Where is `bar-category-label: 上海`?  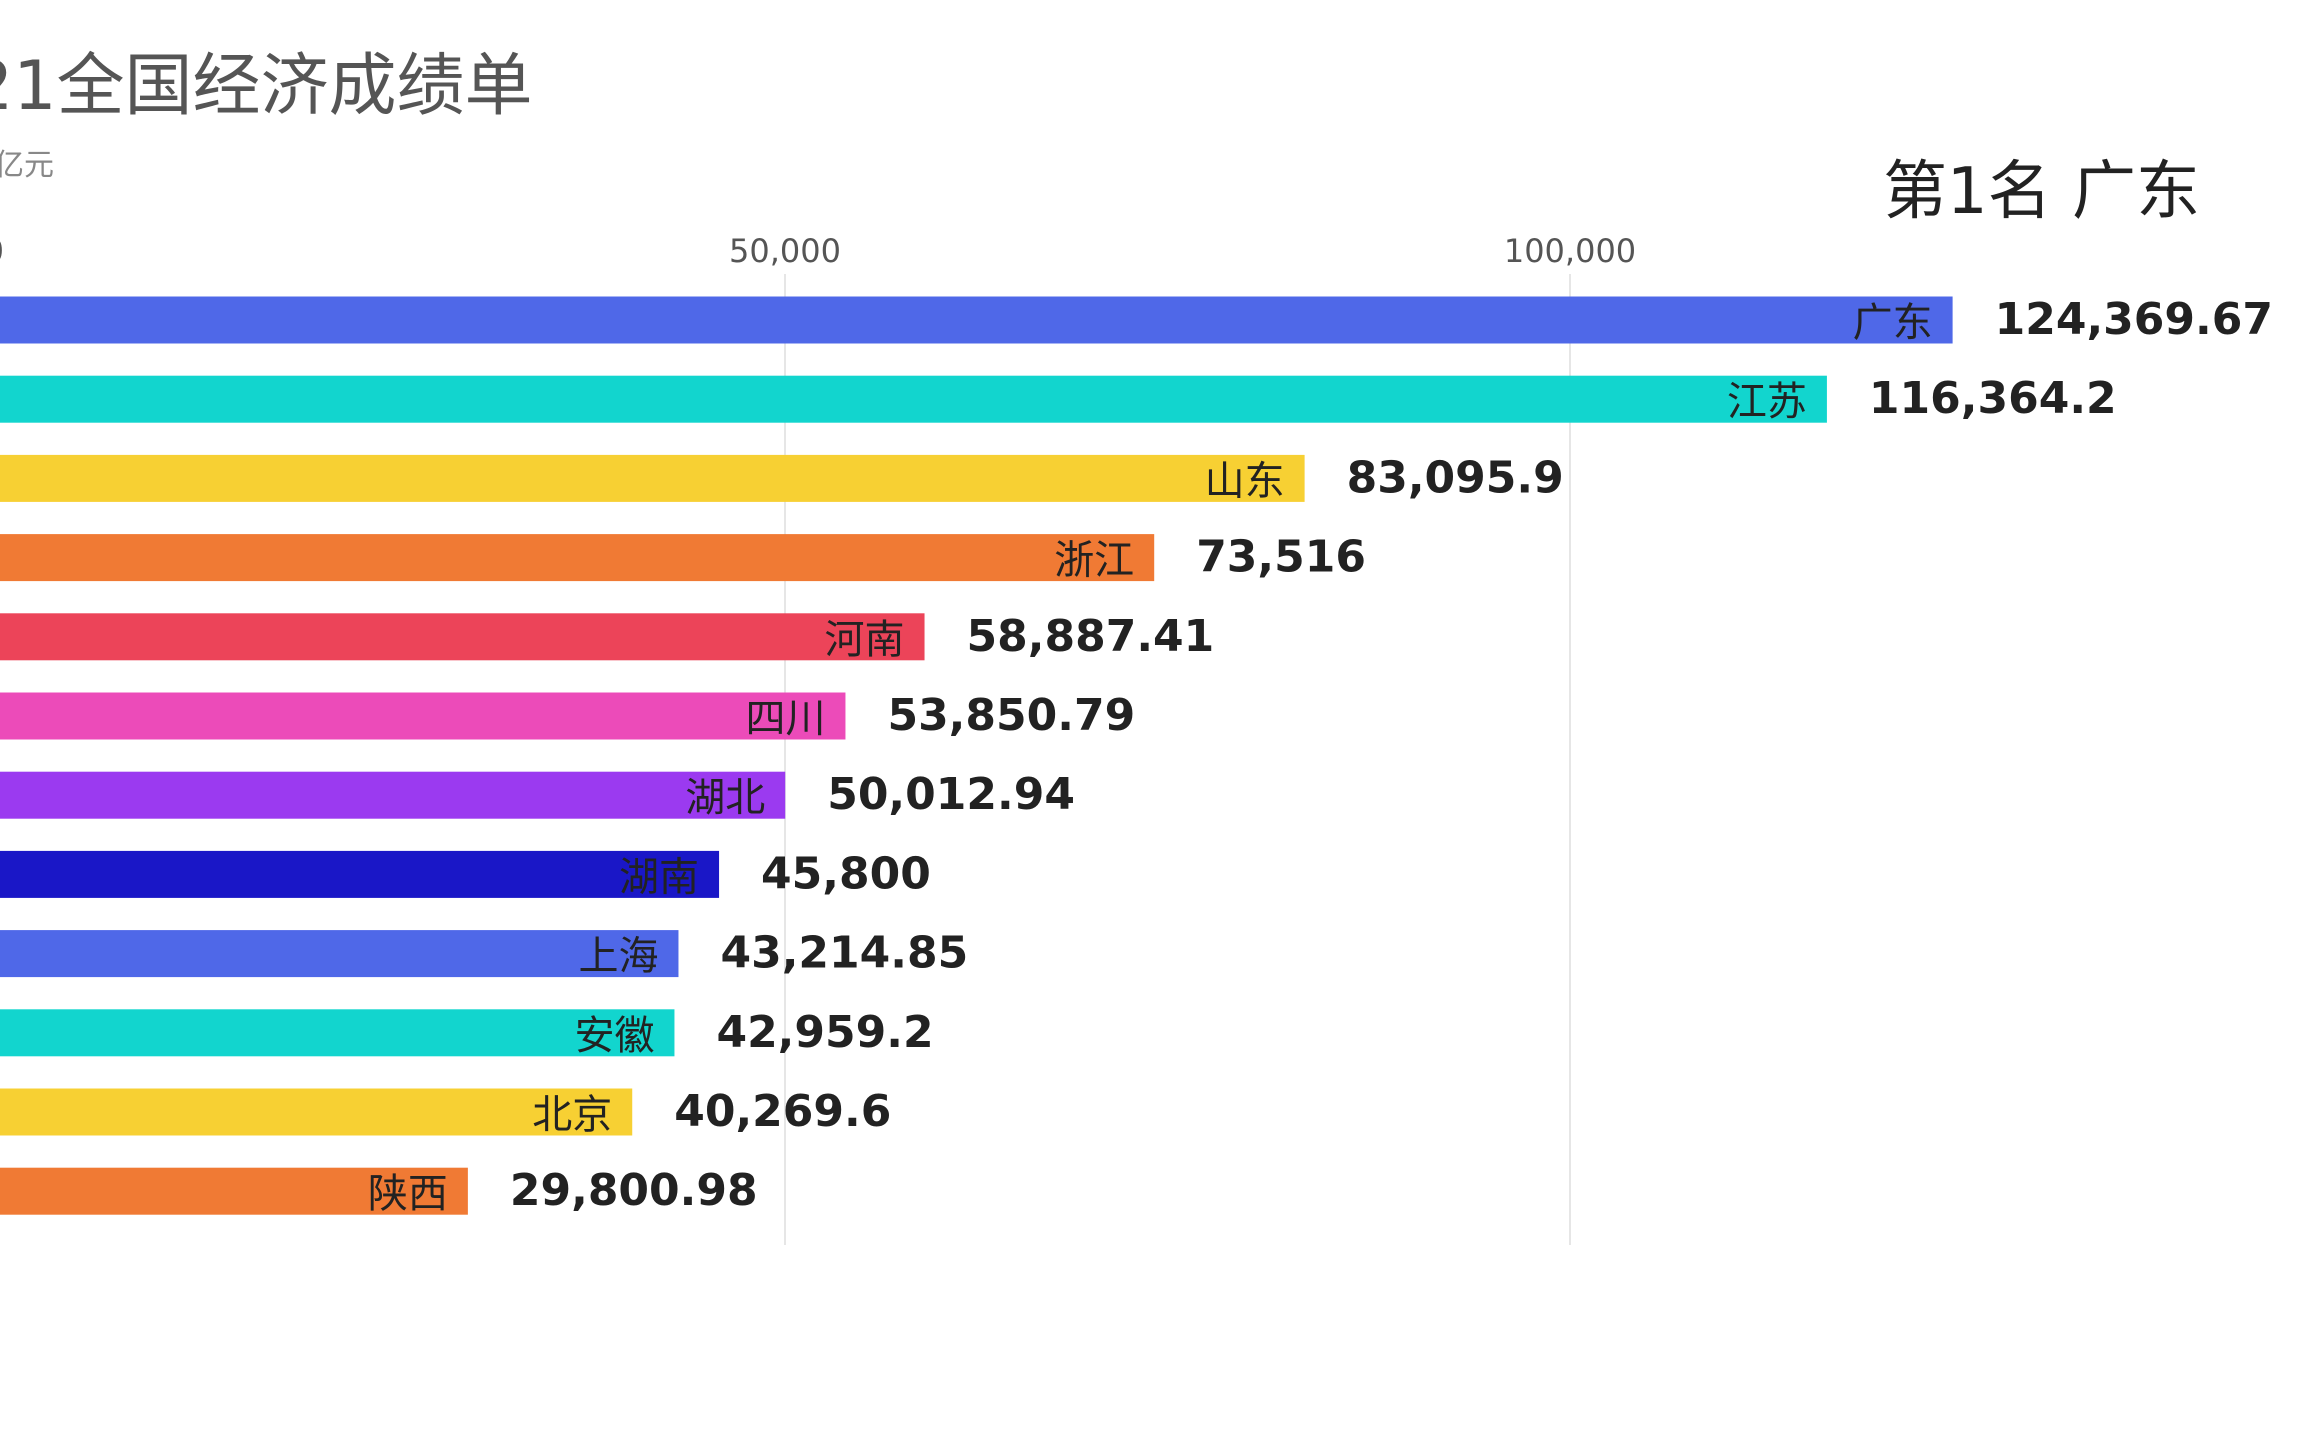
bar-category-label: 上海 is located at coordinates (618, 957).